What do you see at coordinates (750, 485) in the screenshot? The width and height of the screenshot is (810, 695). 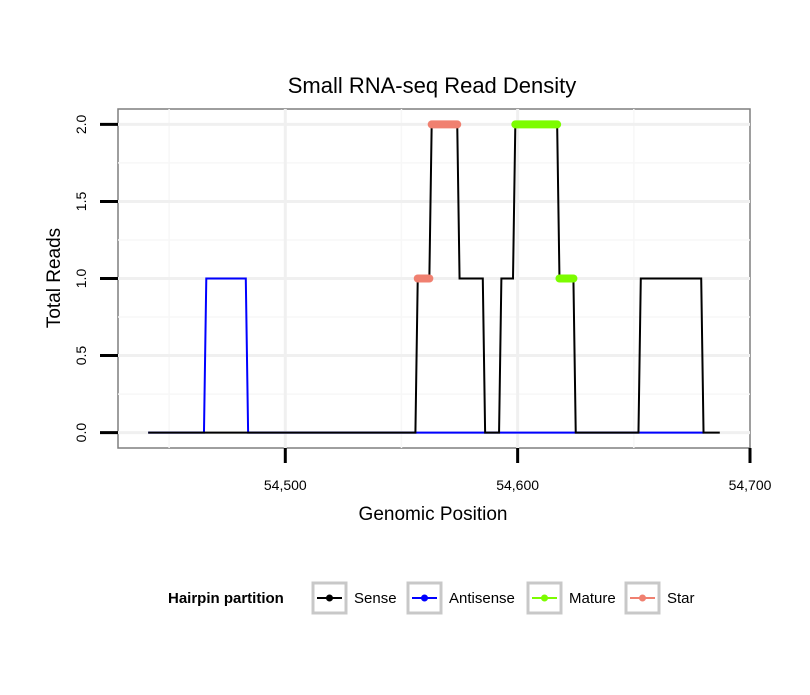 I see `x-tick-label: 54,700` at bounding box center [750, 485].